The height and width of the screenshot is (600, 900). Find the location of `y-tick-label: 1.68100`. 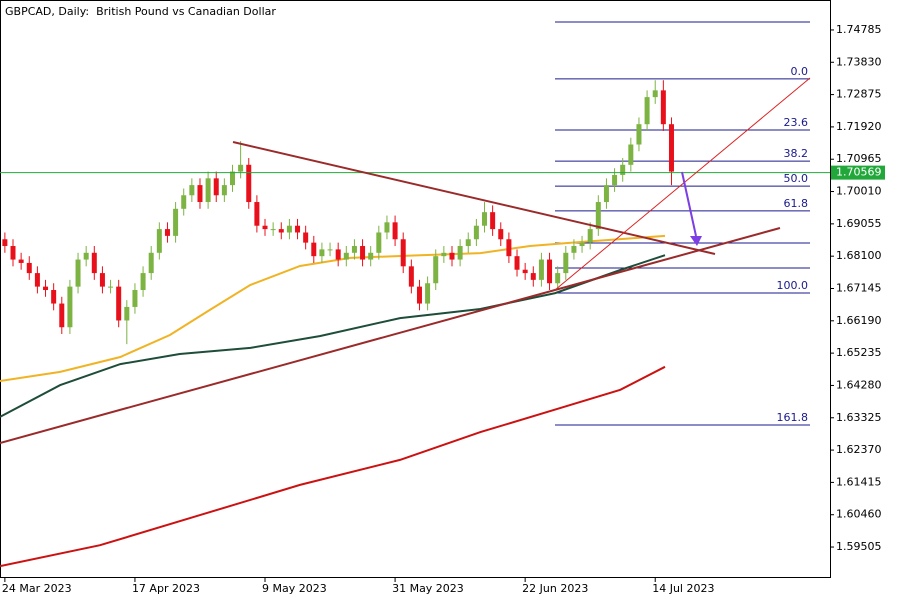

y-tick-label: 1.68100 is located at coordinates (859, 255).